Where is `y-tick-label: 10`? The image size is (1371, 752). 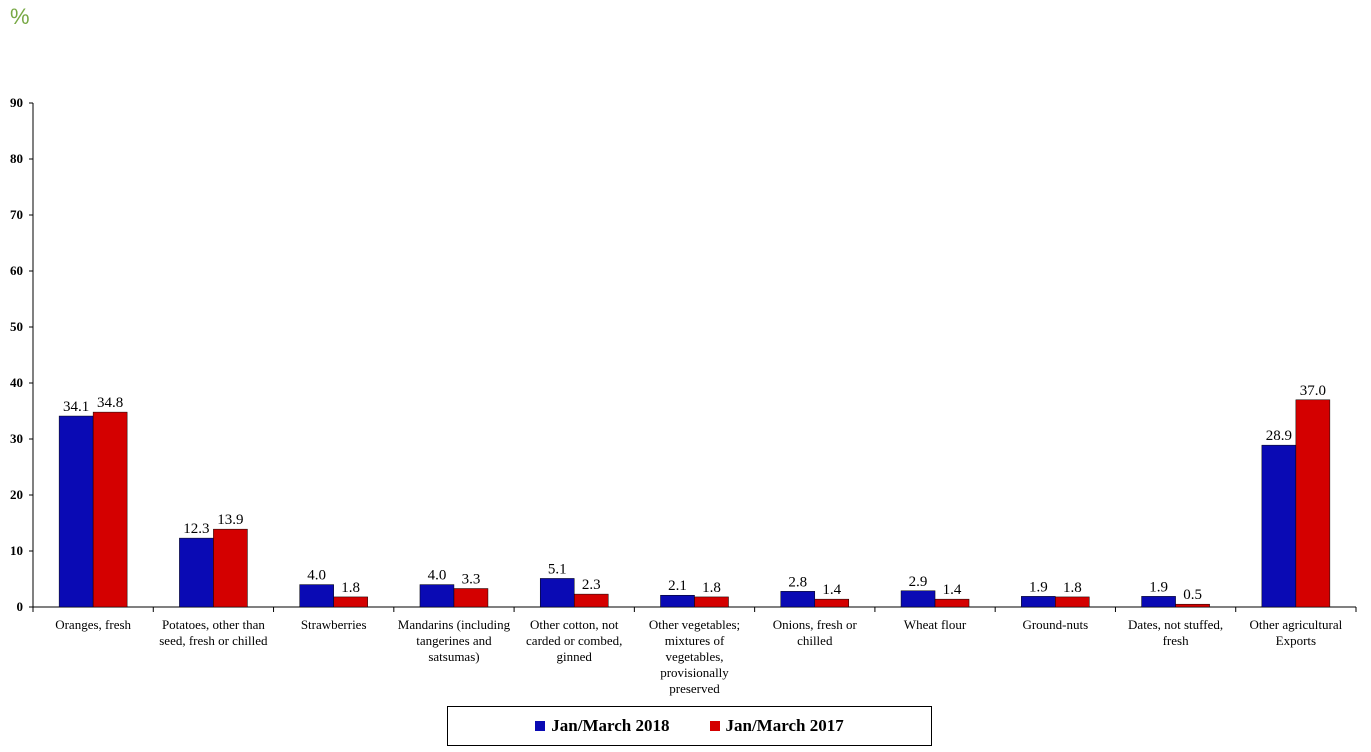
y-tick-label: 10 is located at coordinates (16, 550).